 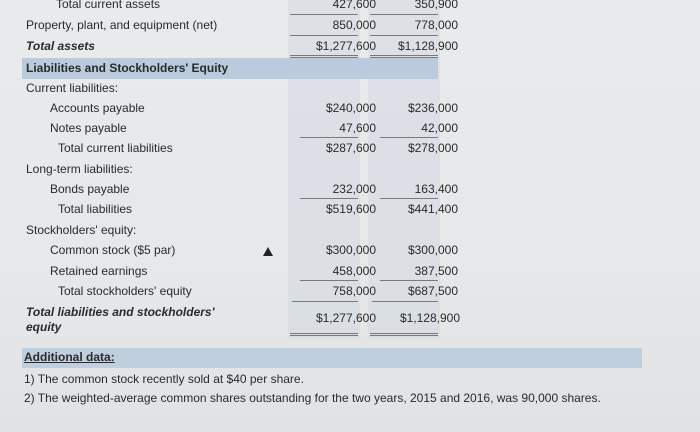 What do you see at coordinates (240, 7) in the screenshot?
I see `row-total-current-assets: Total current assets 427,600 350,900` at bounding box center [240, 7].